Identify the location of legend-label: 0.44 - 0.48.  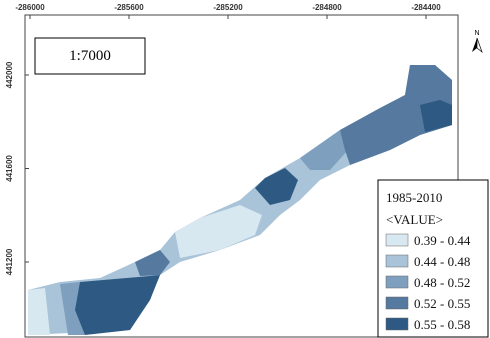
(442, 261).